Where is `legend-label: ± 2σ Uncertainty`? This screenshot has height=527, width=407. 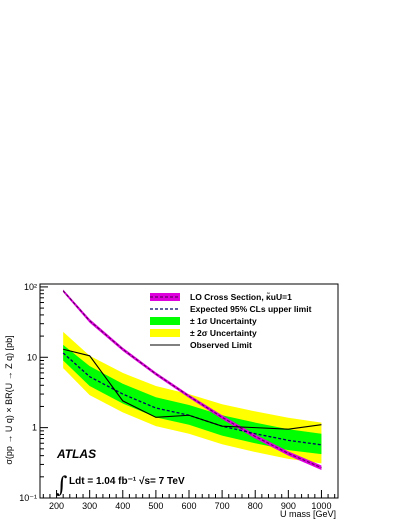 legend-label: ± 2σ Uncertainty is located at coordinates (223, 333).